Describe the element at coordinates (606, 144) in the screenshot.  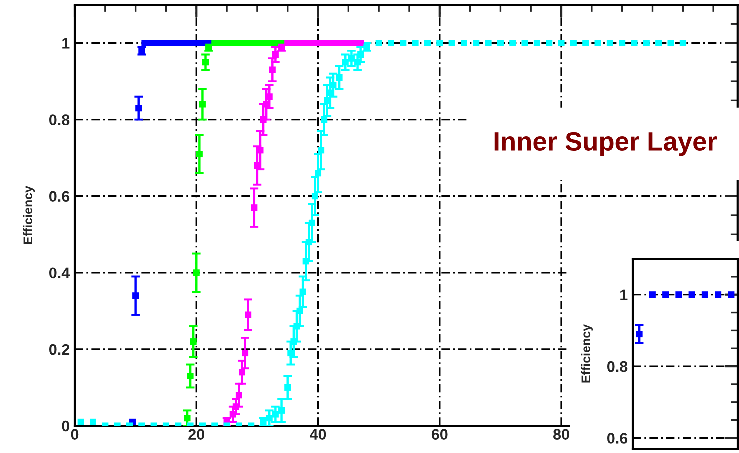
I see `annotation: Inner Super Layer` at that location.